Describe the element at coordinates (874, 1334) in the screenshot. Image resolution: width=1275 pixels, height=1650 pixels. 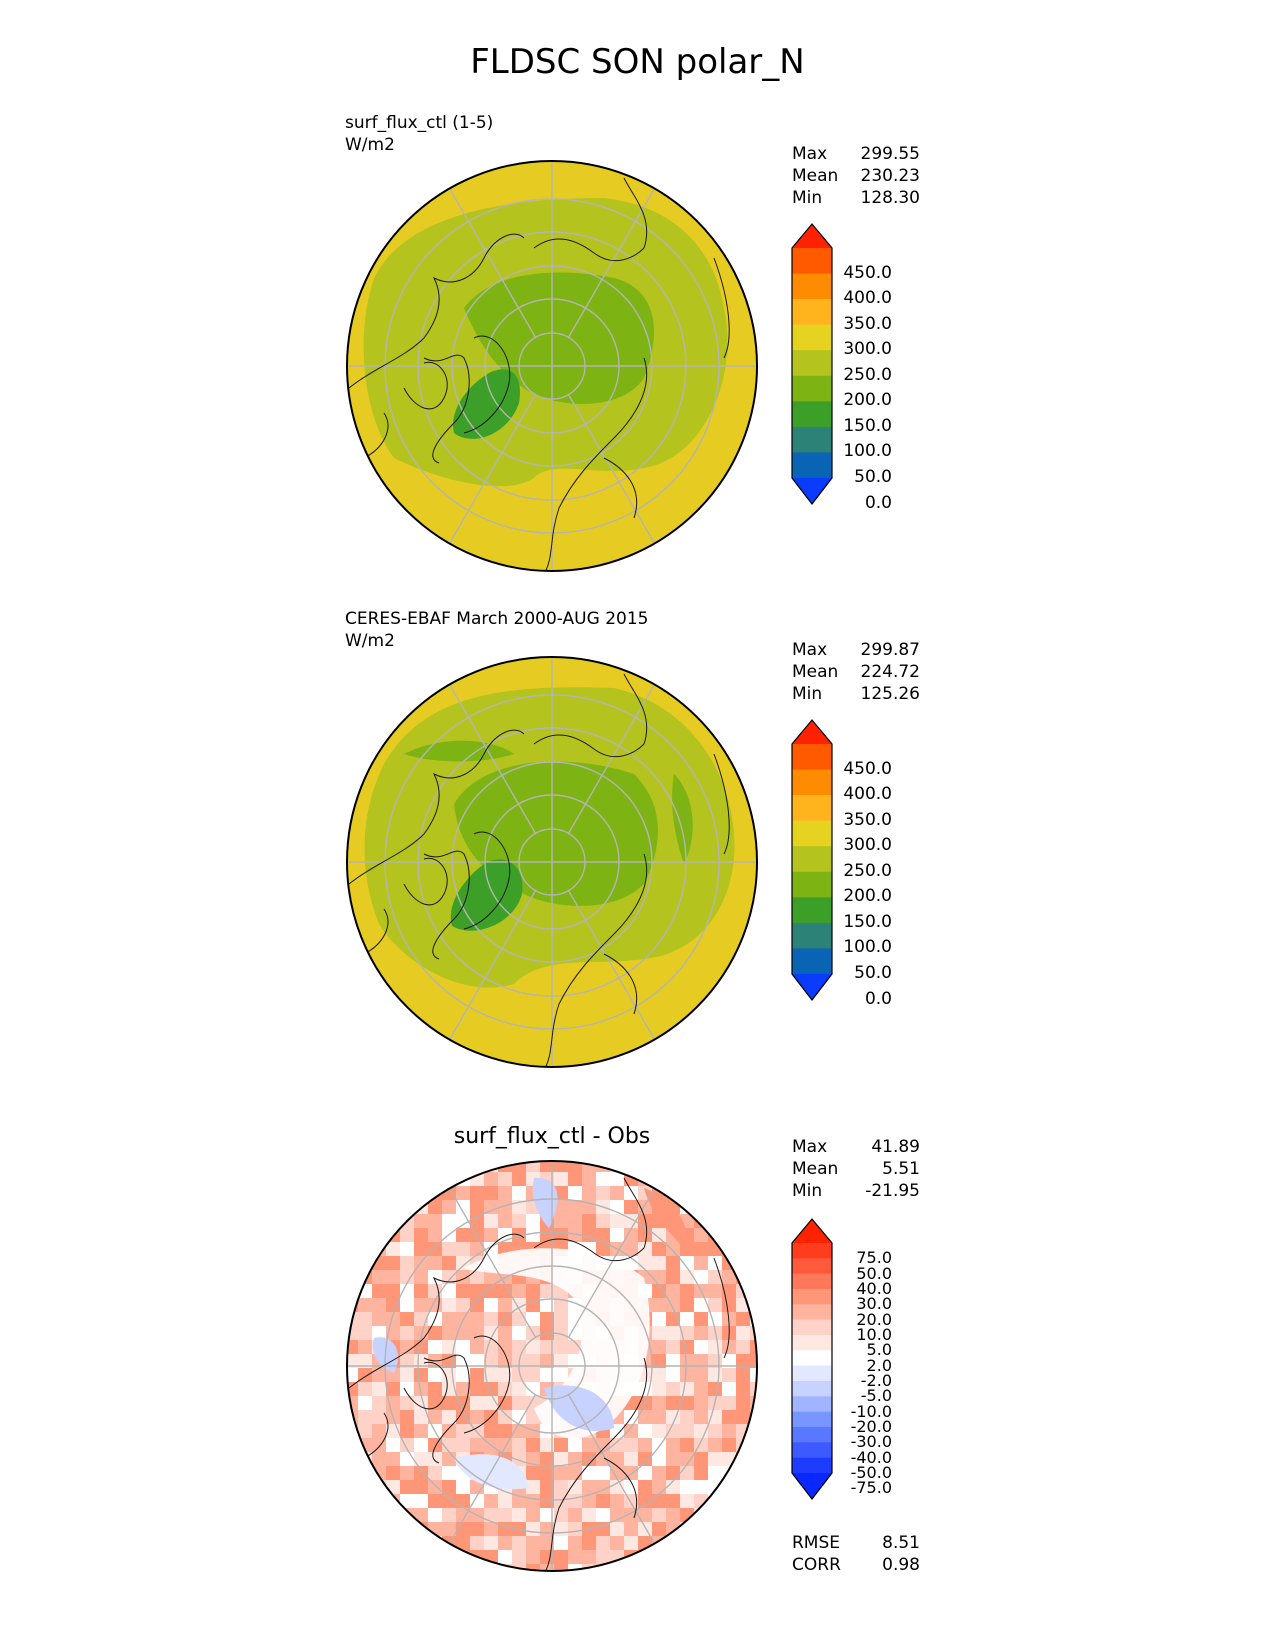
I see `colorbar-tick-label: 10.0` at that location.